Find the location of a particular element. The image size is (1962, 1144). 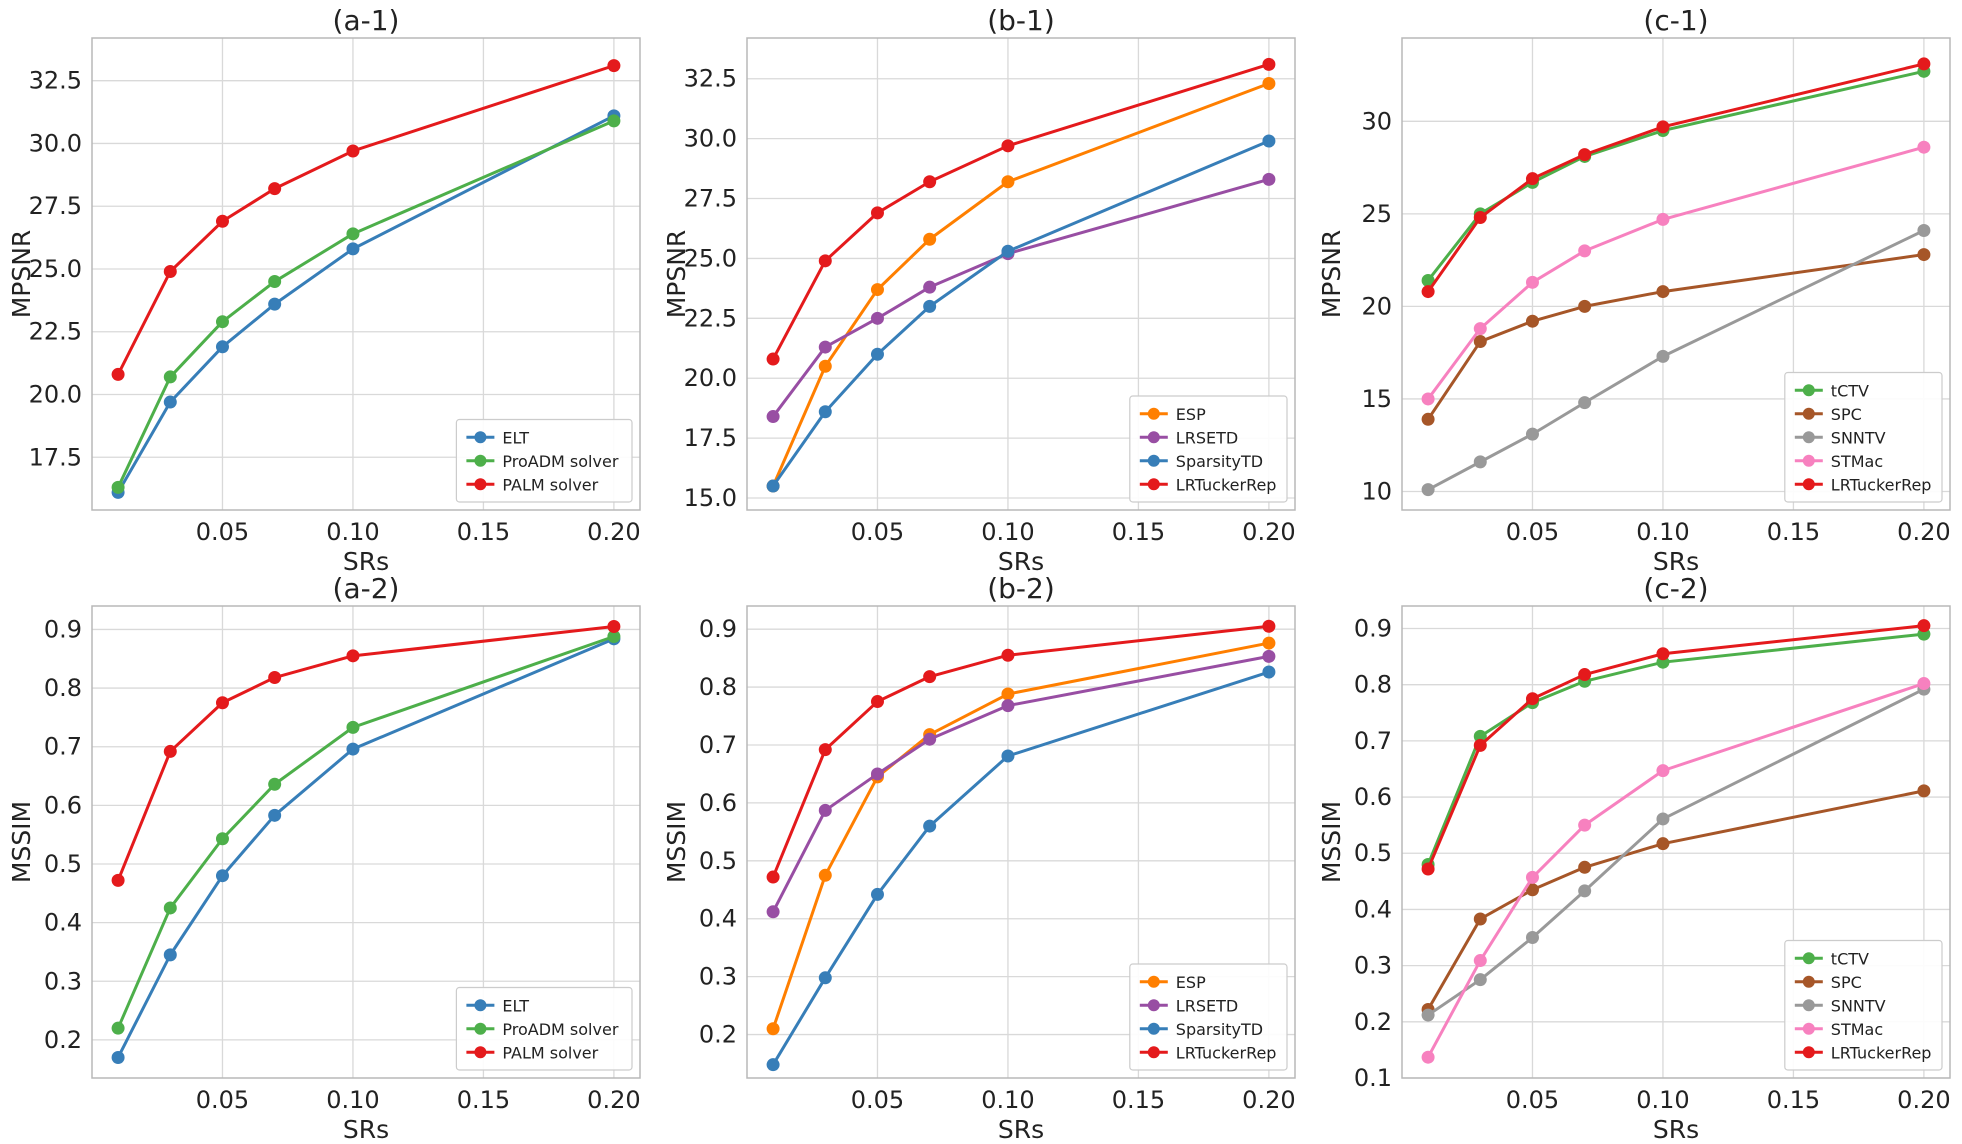

legend: ELT ProADM solver PALM solver is located at coordinates (544, 460).